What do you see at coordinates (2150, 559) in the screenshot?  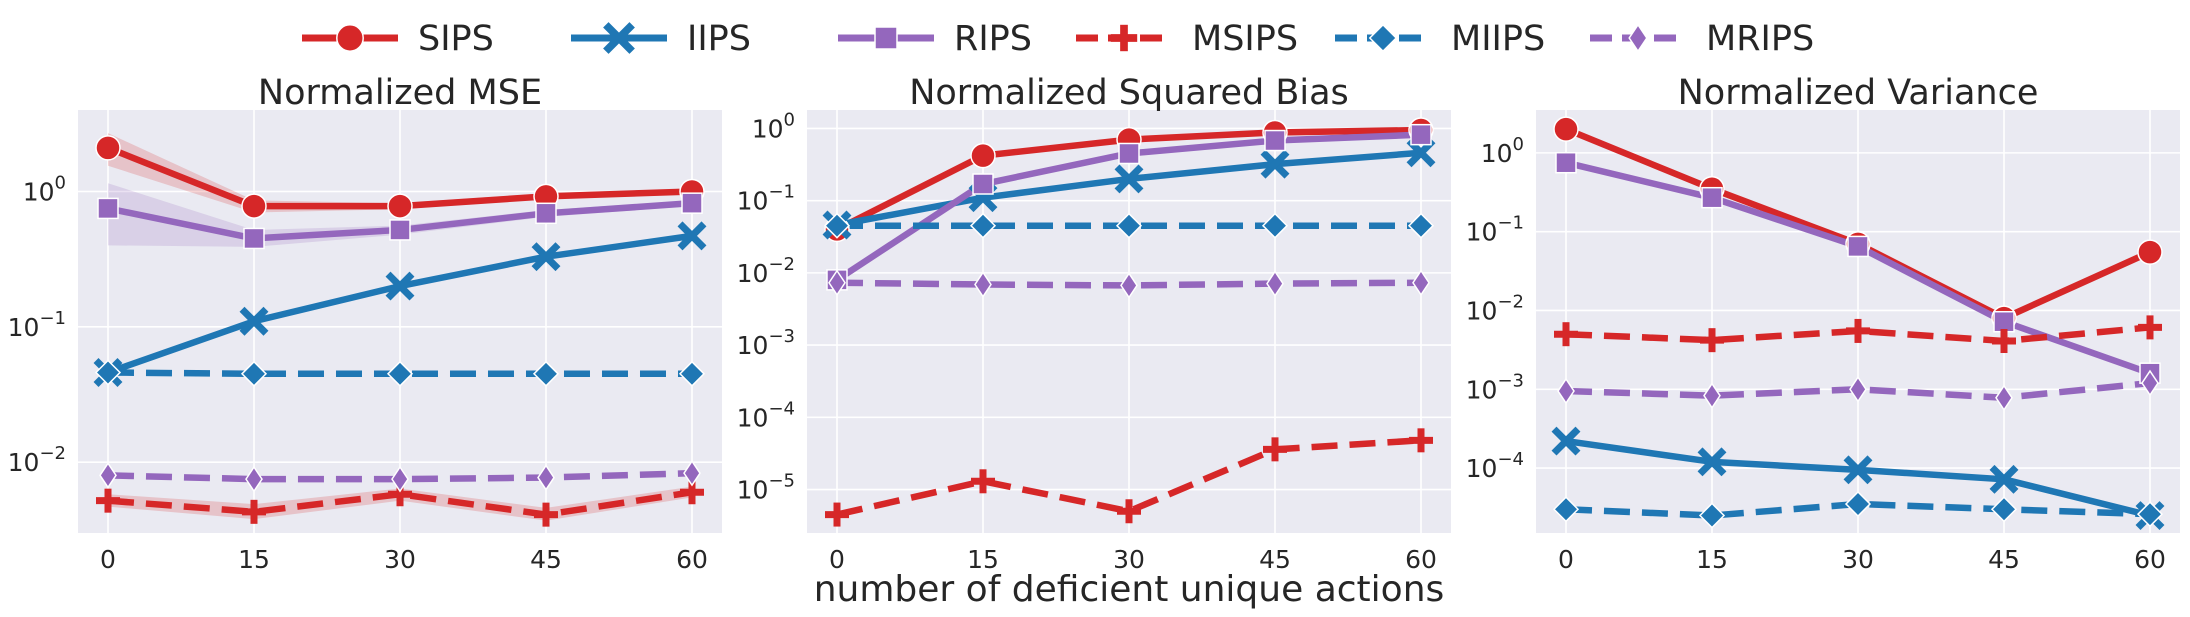 I see `x-tick-label: 60` at bounding box center [2150, 559].